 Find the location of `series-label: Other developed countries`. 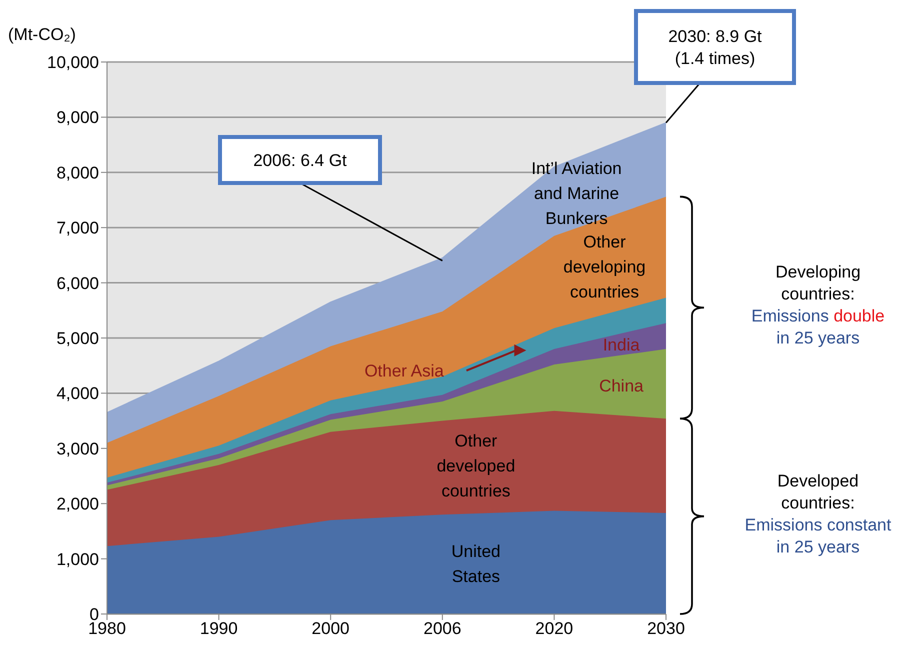

series-label: Other developed countries is located at coordinates (476, 466).